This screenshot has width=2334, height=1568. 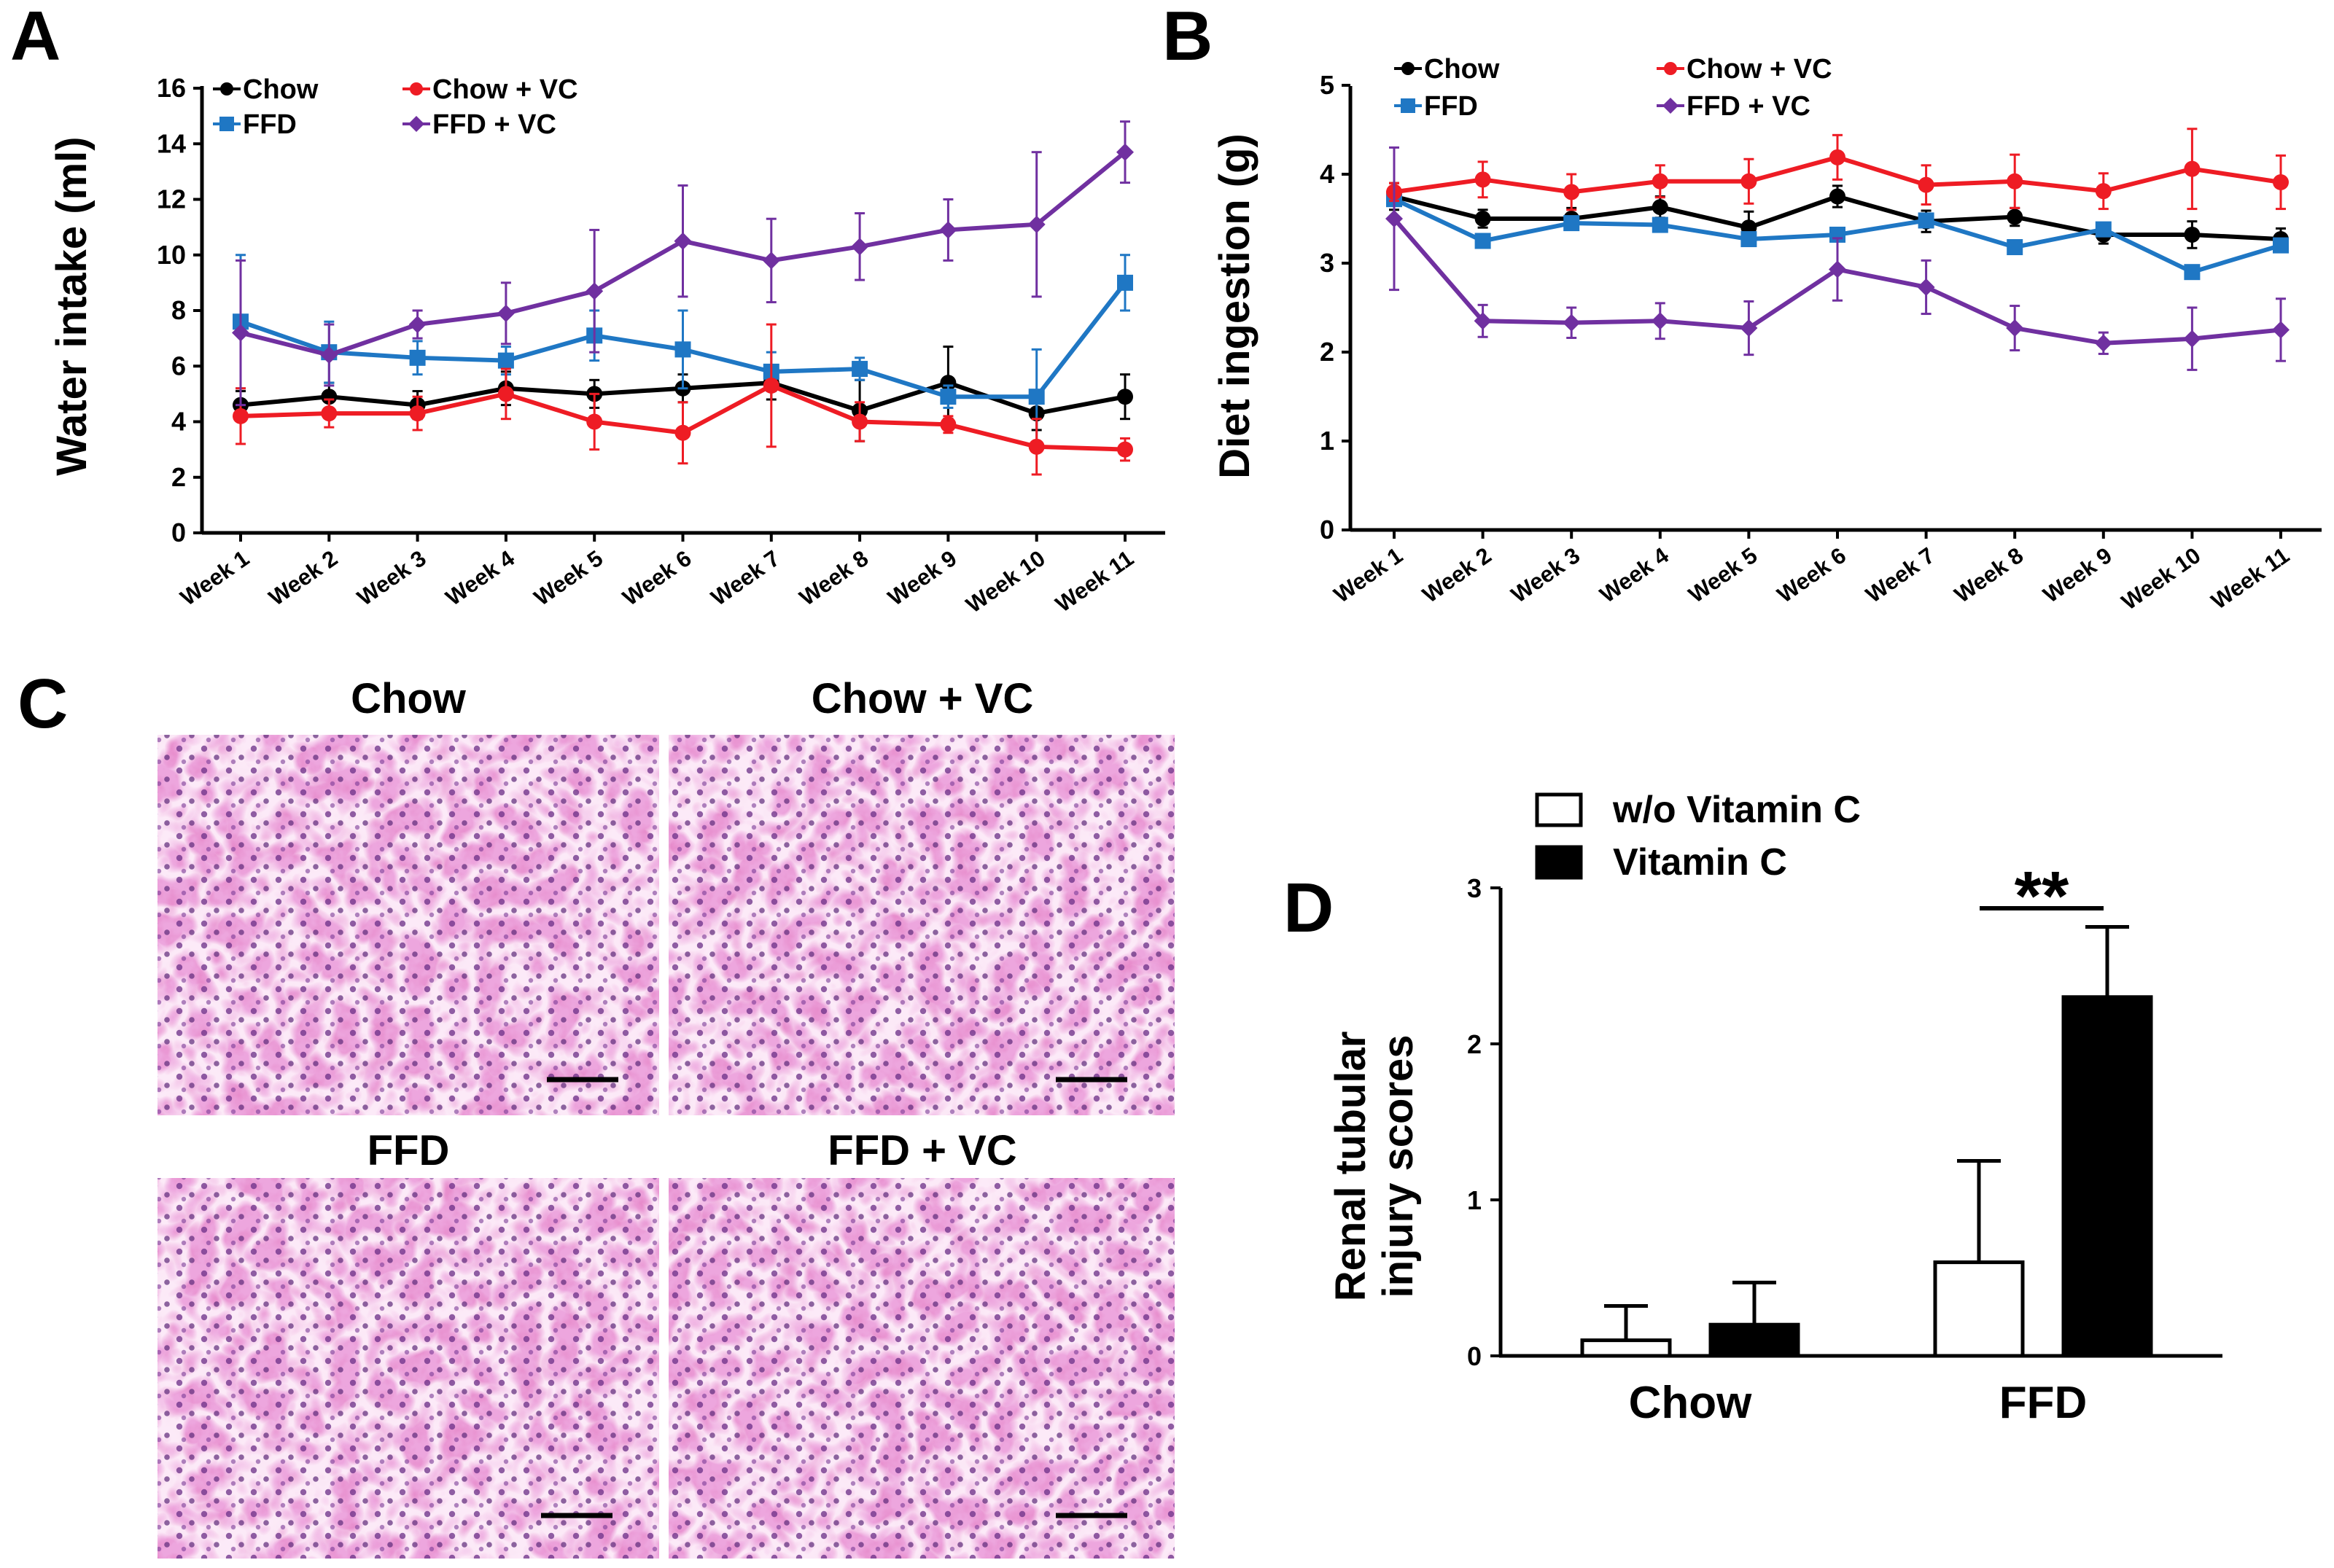 I want to click on bars-group-d, so click(x=1866, y=1142).